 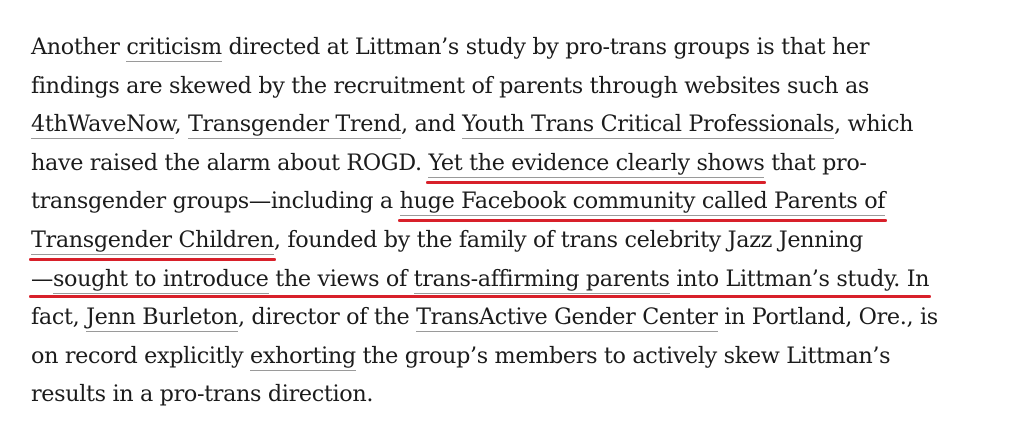 What do you see at coordinates (815, 162) in the screenshot?
I see `text-segment: that pro-` at bounding box center [815, 162].